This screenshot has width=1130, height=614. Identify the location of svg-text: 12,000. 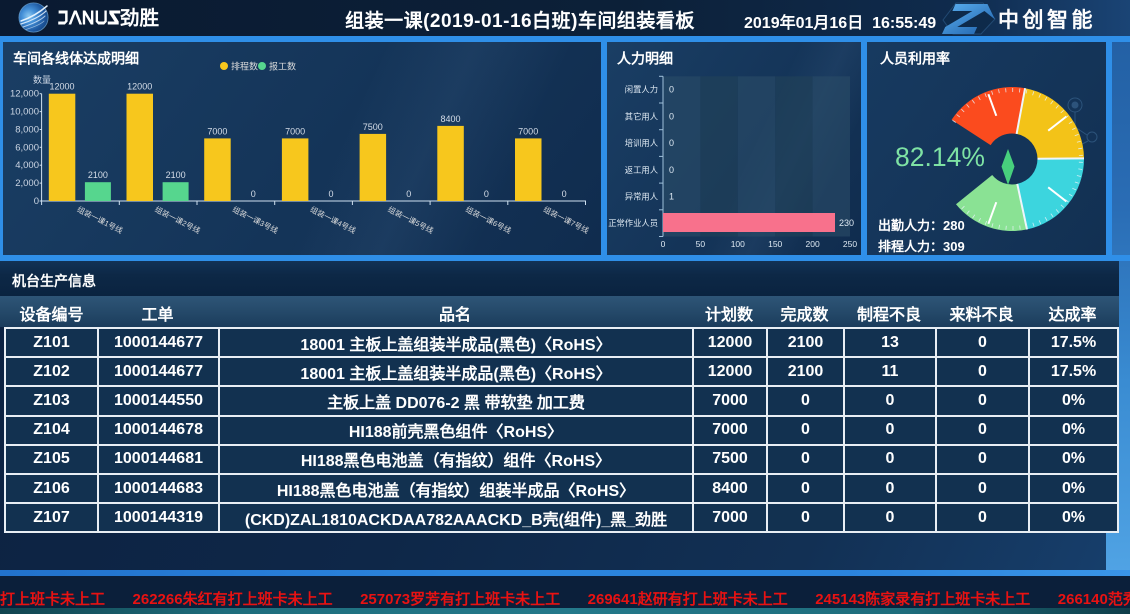
(24, 94).